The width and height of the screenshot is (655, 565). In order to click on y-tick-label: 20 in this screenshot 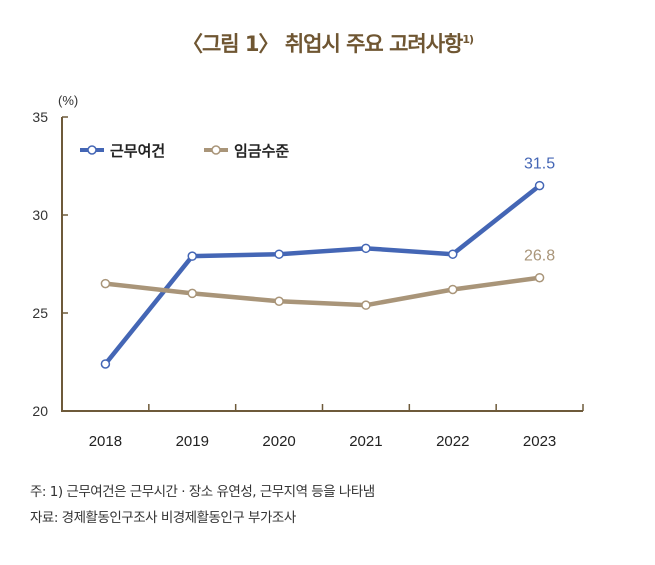, I will do `click(40, 411)`.